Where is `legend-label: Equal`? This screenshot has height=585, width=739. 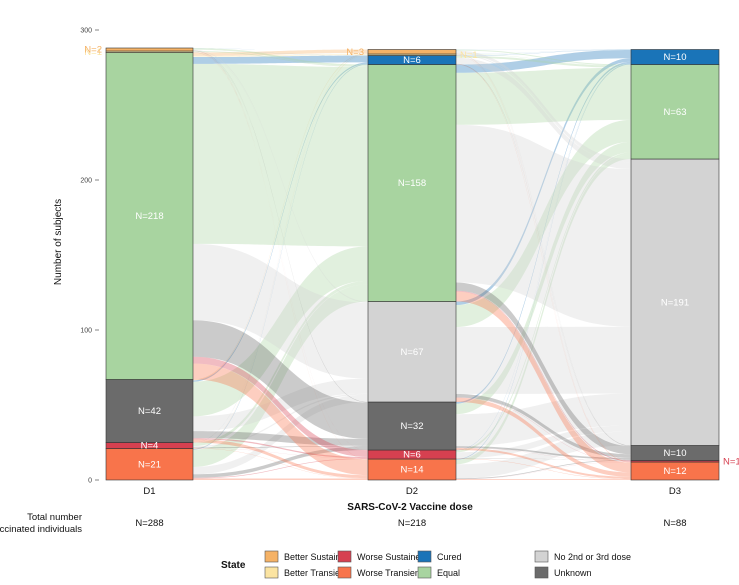
legend-label: Equal is located at coordinates (448, 573).